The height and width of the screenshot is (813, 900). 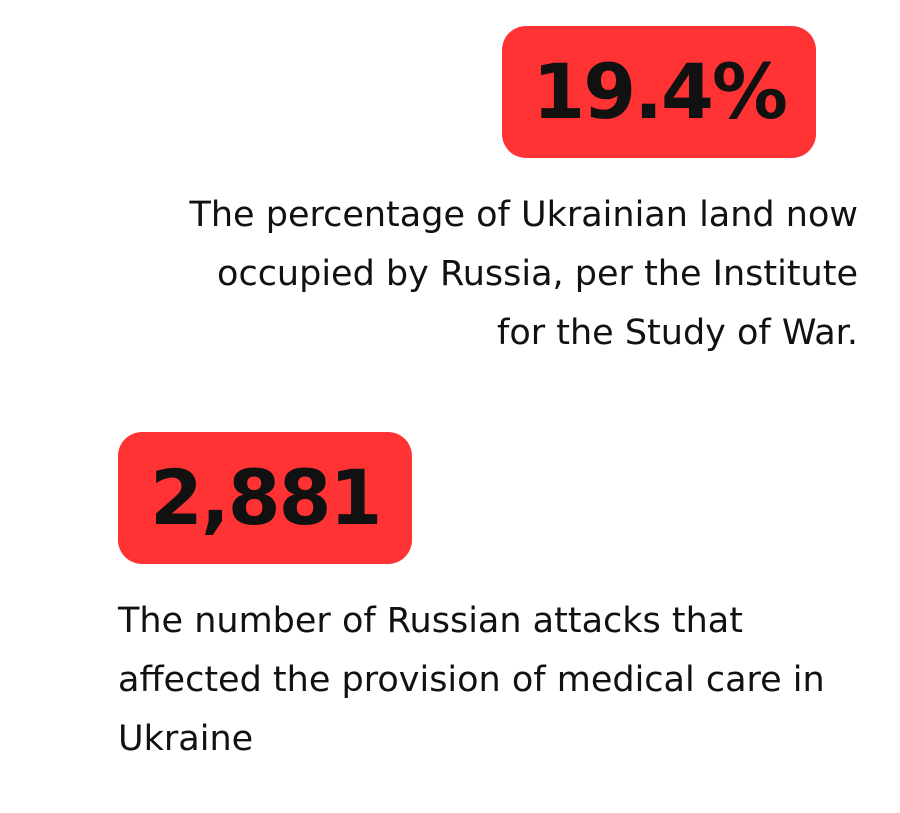 What do you see at coordinates (265, 498) in the screenshot?
I see `stat-value-badge: 2,881` at bounding box center [265, 498].